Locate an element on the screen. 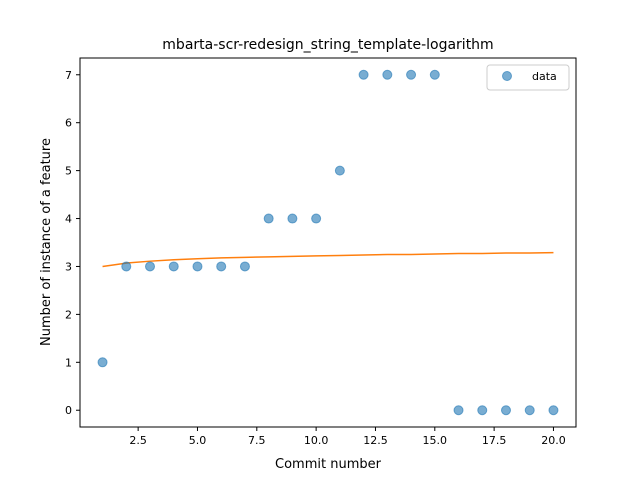 This screenshot has width=640, height=480. x-axis-ticks: 2.5 5.0 7.5 10.0 12.5 15.0 17.5 20.0 is located at coordinates (347, 437).